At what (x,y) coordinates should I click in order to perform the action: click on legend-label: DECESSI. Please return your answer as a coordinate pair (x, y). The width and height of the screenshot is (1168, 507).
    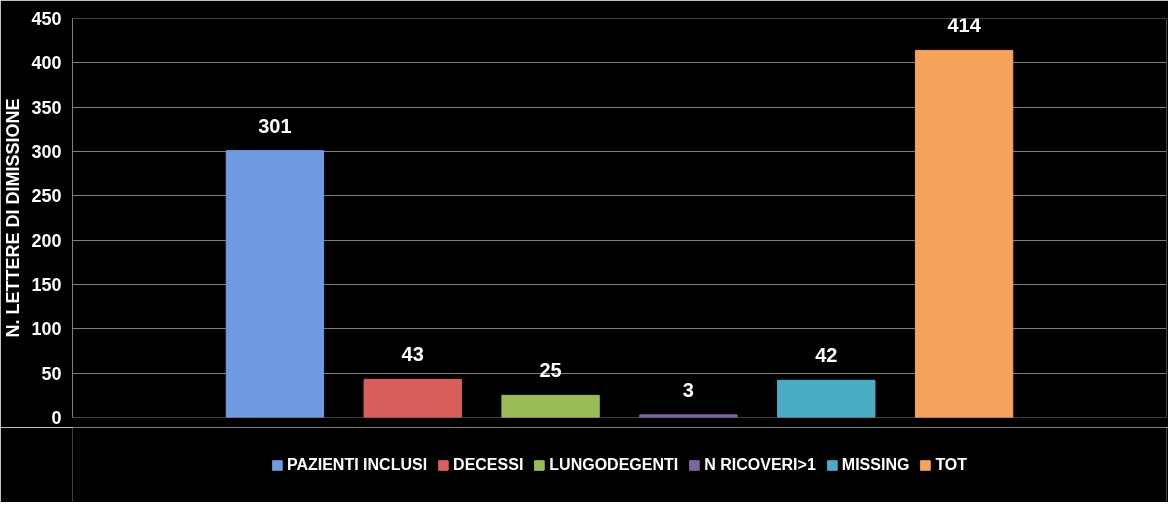
    Looking at the image, I should click on (488, 464).